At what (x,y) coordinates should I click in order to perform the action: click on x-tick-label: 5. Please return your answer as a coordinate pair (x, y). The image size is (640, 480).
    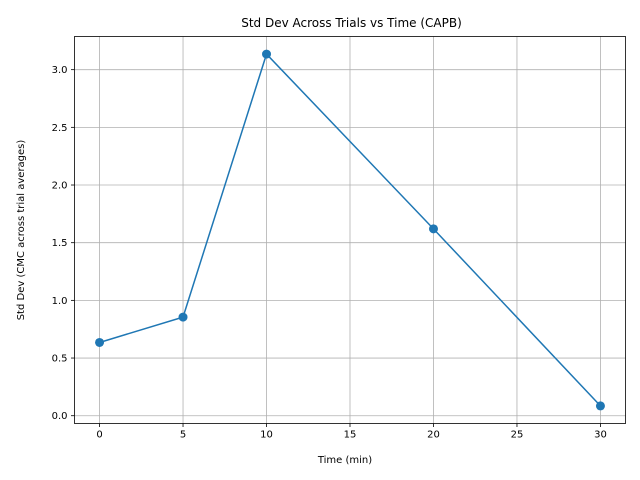
    Looking at the image, I should click on (183, 435).